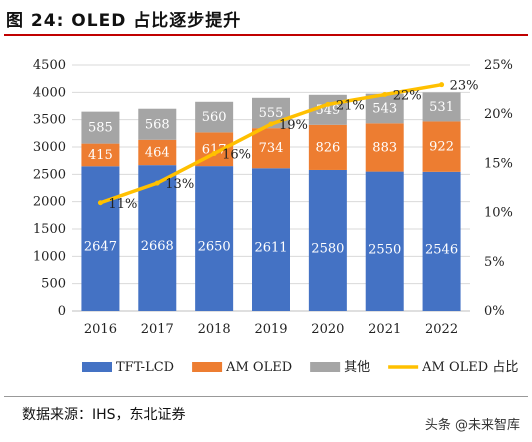 The width and height of the screenshot is (532, 442). What do you see at coordinates (270, 329) in the screenshot?
I see `x-tick-label: 2019` at bounding box center [270, 329].